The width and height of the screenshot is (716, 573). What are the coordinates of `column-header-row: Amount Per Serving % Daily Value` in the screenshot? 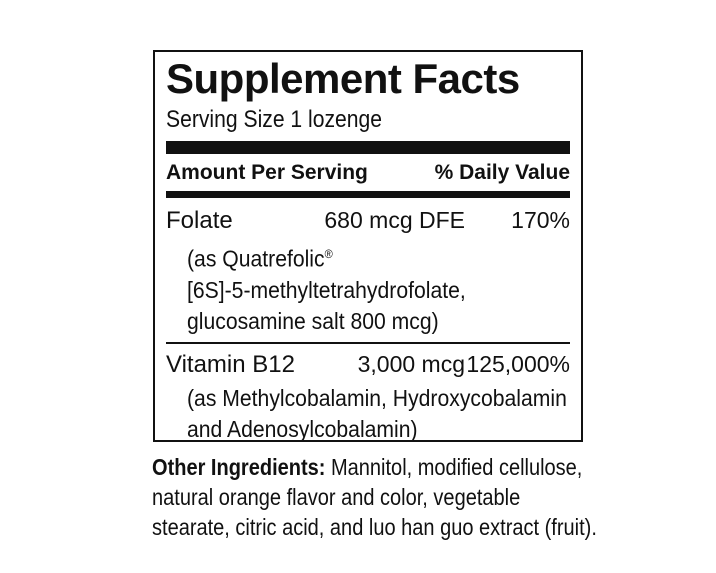 It's located at (368, 173).